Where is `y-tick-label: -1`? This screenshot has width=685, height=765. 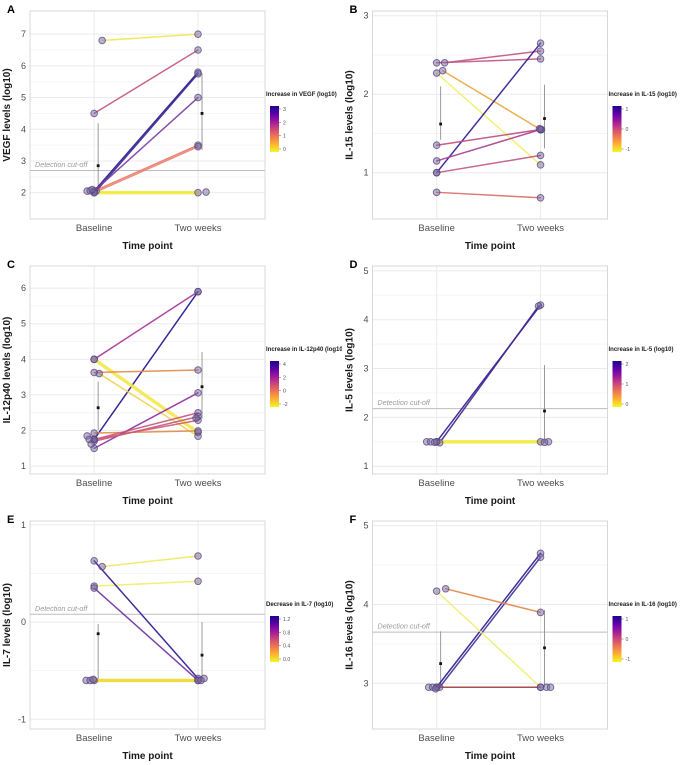 y-tick-label: -1 is located at coordinates (22, 719).